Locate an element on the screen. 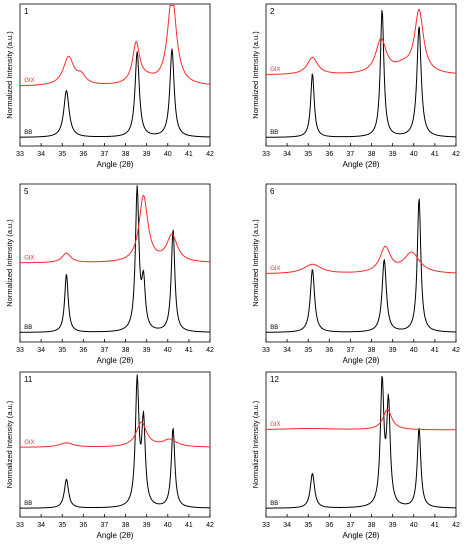  panel-label: 6 is located at coordinates (272, 191).